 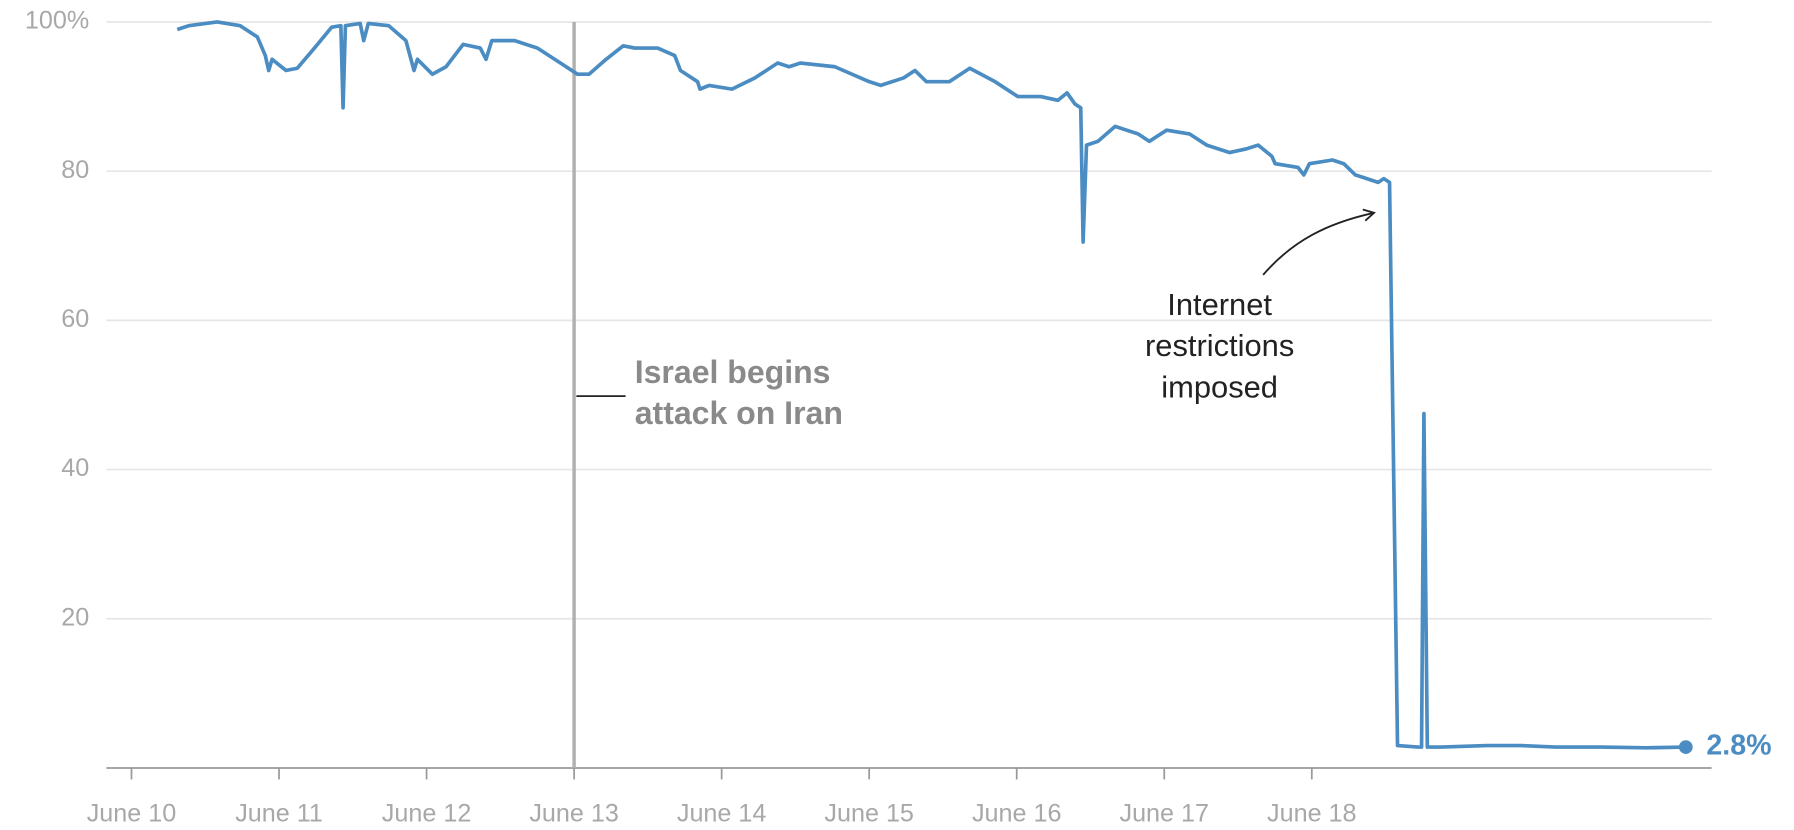 What do you see at coordinates (1219, 304) in the screenshot?
I see `annotation-text: Internet` at bounding box center [1219, 304].